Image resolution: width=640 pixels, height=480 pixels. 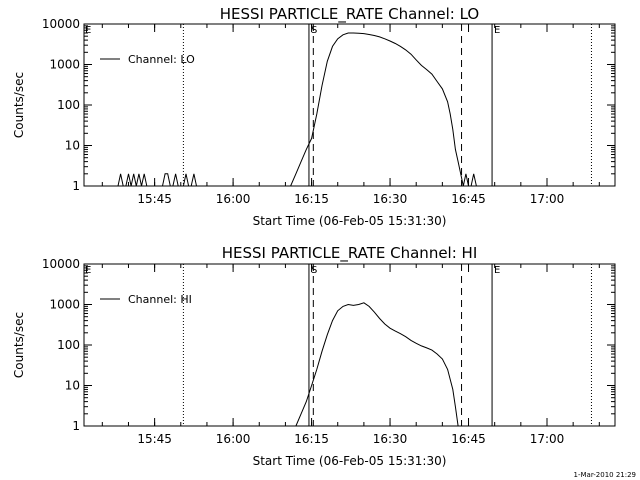 What do you see at coordinates (349, 14) in the screenshot?
I see `chart-title: HESSI PARTICLE_RATE Channel: LO` at bounding box center [349, 14].